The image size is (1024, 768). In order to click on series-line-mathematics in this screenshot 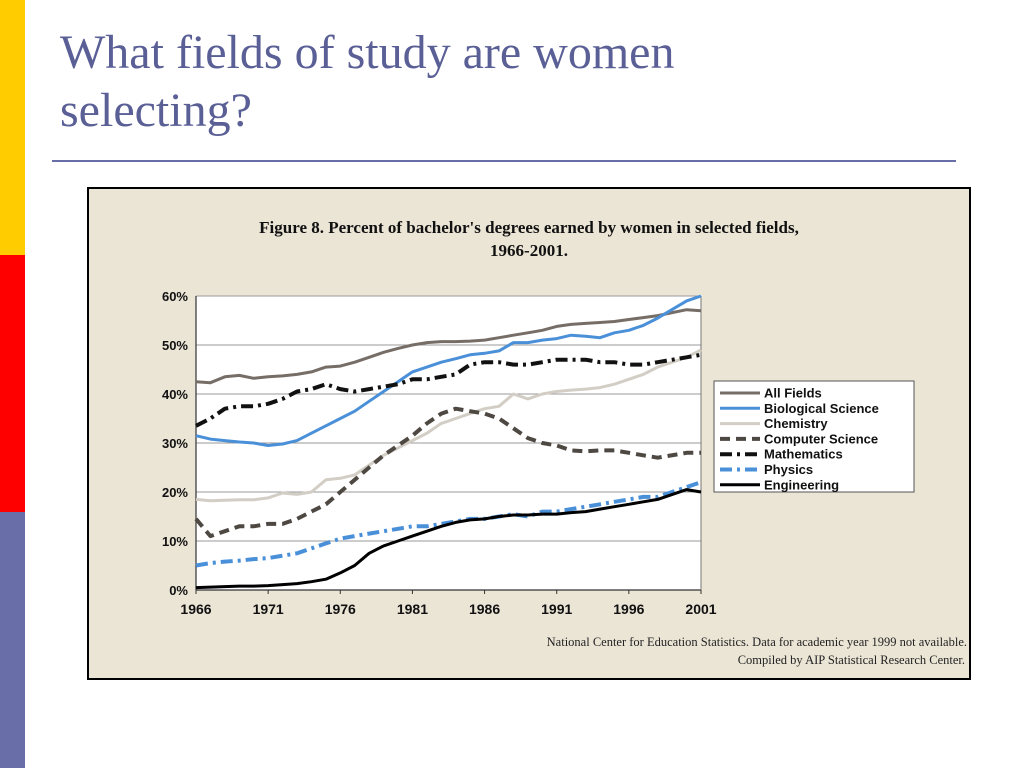, I will do `click(448, 390)`.